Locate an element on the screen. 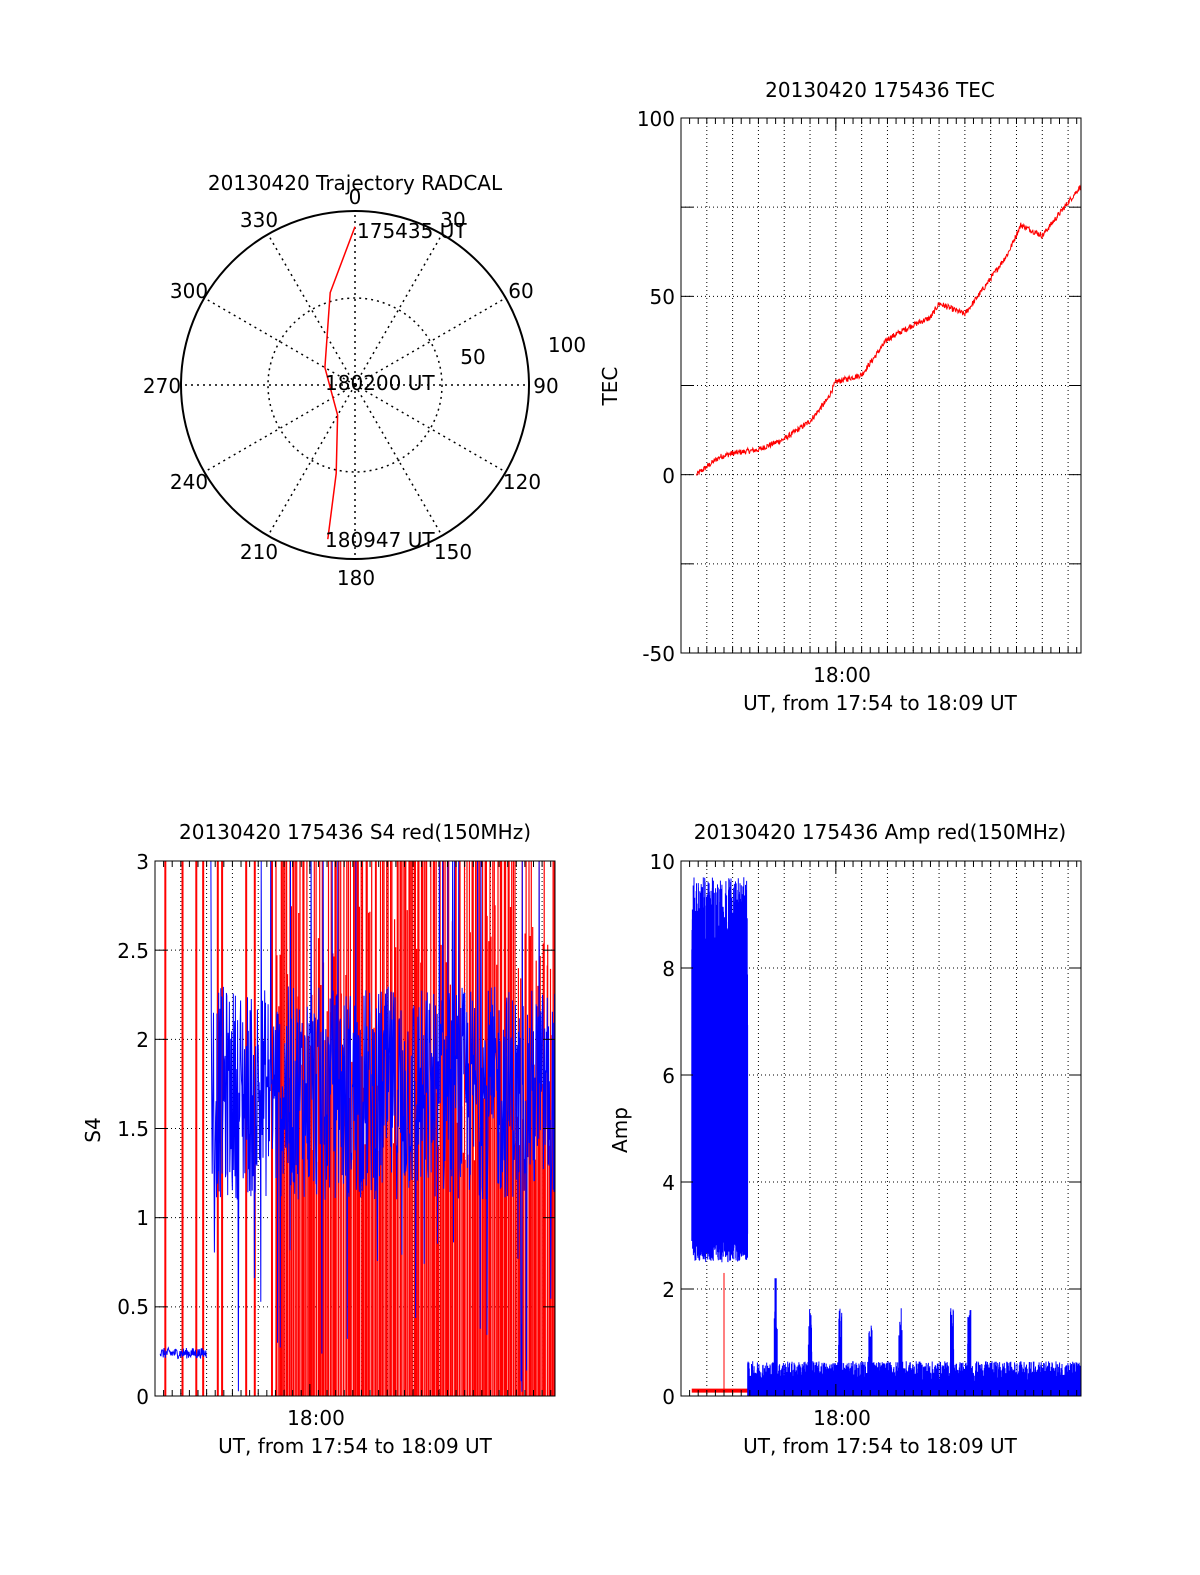 This screenshot has width=1200, height=1575. angle-label-120: 120 is located at coordinates (522, 482).